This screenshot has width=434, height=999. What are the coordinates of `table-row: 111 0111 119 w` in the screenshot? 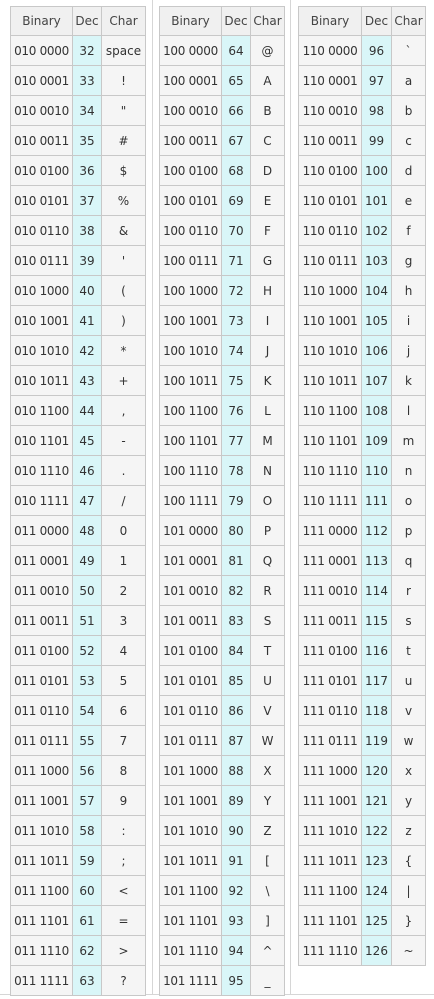 It's located at (362, 740).